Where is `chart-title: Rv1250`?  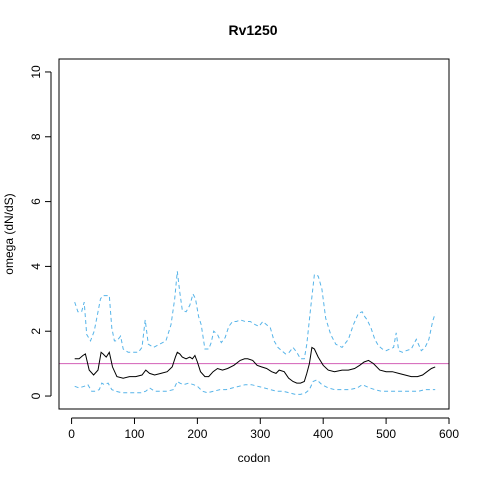 chart-title: Rv1250 is located at coordinates (252, 30).